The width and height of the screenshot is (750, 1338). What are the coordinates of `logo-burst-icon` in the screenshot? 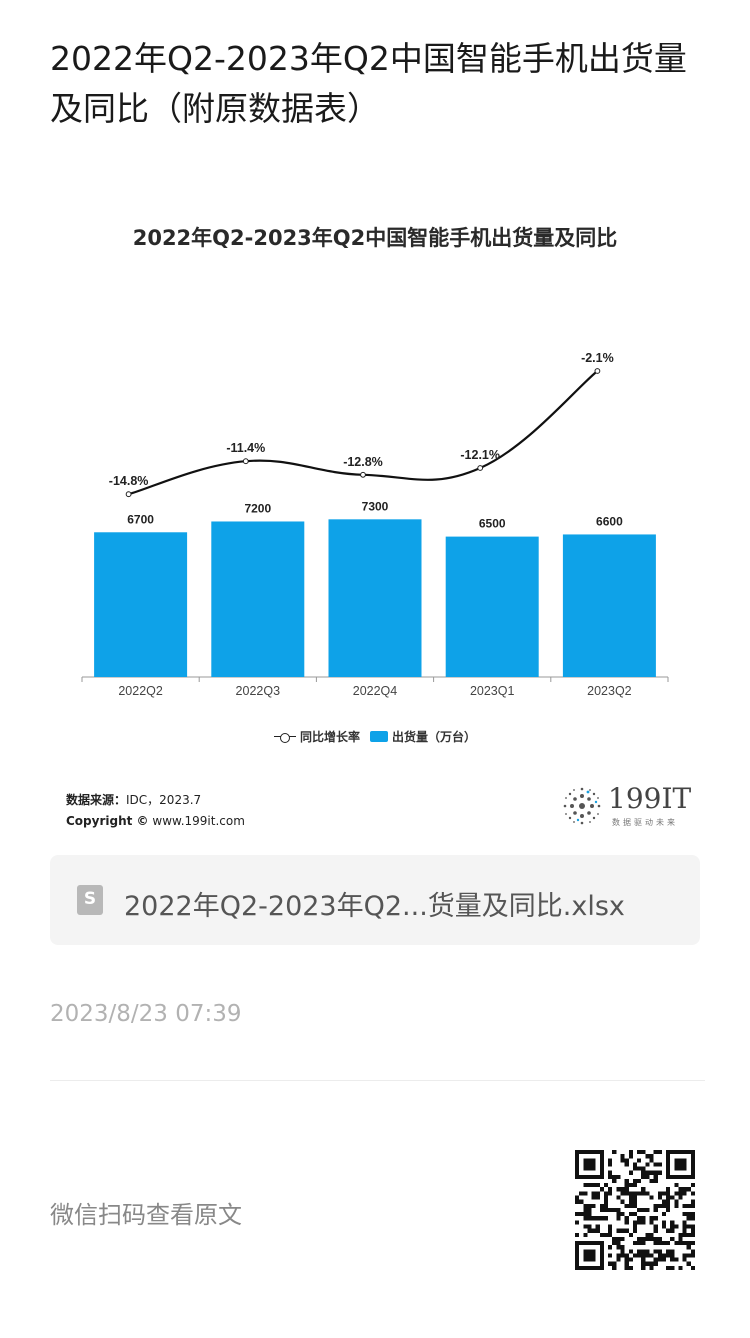 It's located at (582, 806).